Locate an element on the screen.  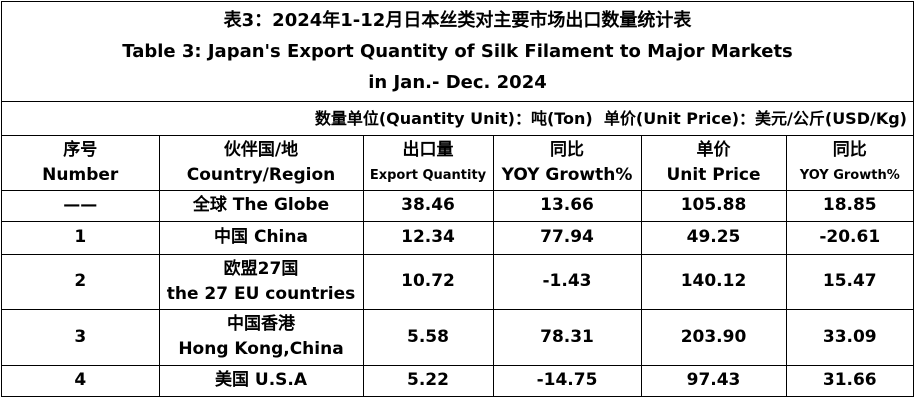
cell-text: 105.88 is located at coordinates (713, 205).